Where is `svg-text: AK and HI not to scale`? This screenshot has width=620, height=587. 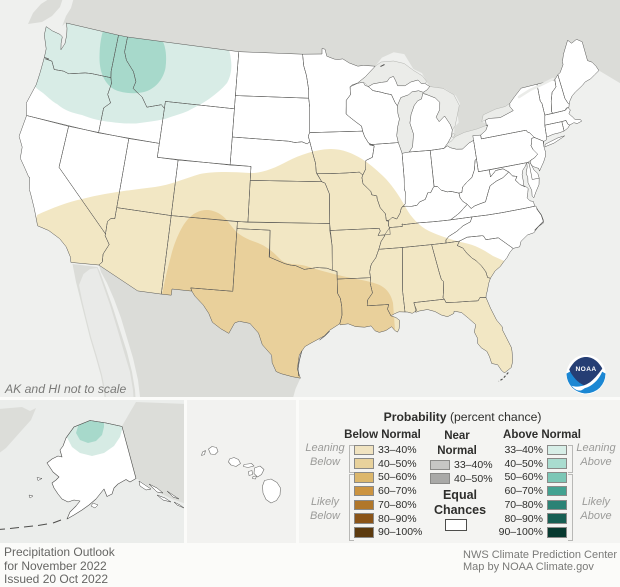
svg-text: AK and HI not to scale is located at coordinates (65, 389).